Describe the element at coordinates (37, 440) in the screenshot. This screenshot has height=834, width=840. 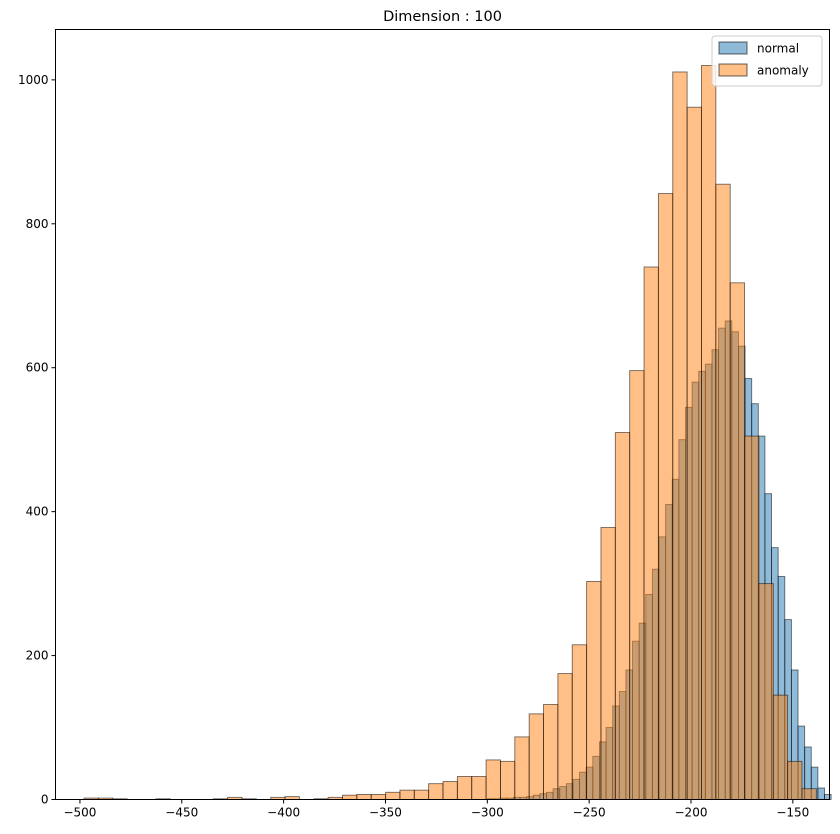
I see `y-axis: 0 200 400 600 800 1000` at that location.